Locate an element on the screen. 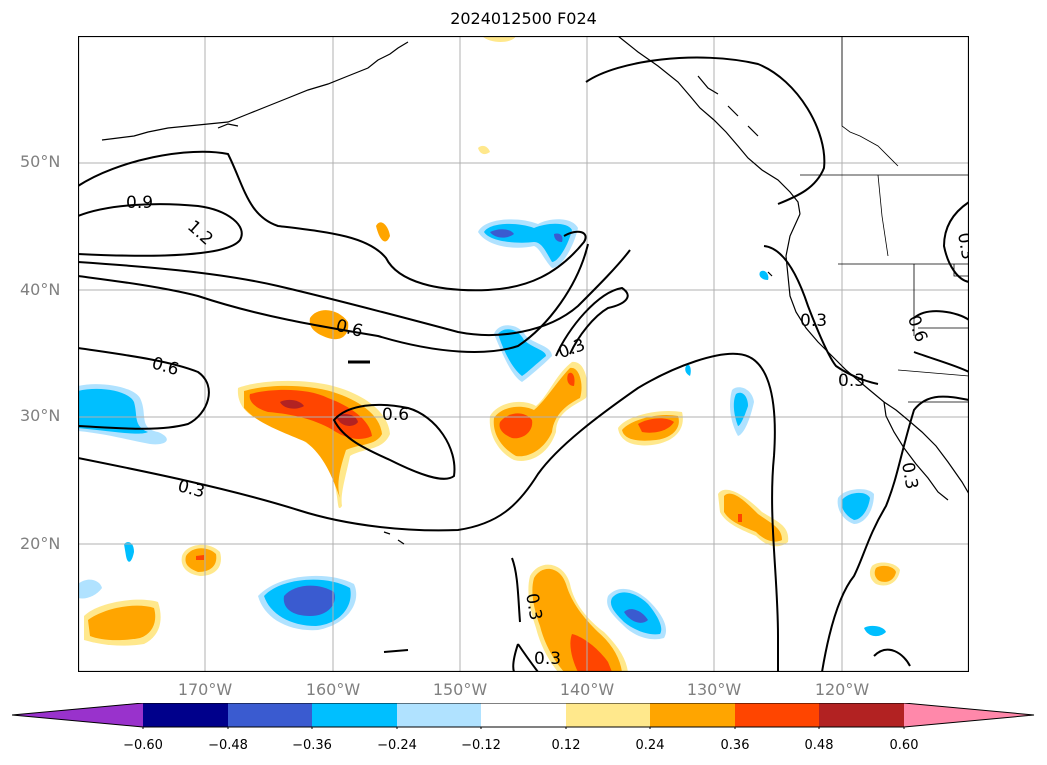 The width and height of the screenshot is (1047, 765). map-title: 2024012500 F024 is located at coordinates (523, 18).